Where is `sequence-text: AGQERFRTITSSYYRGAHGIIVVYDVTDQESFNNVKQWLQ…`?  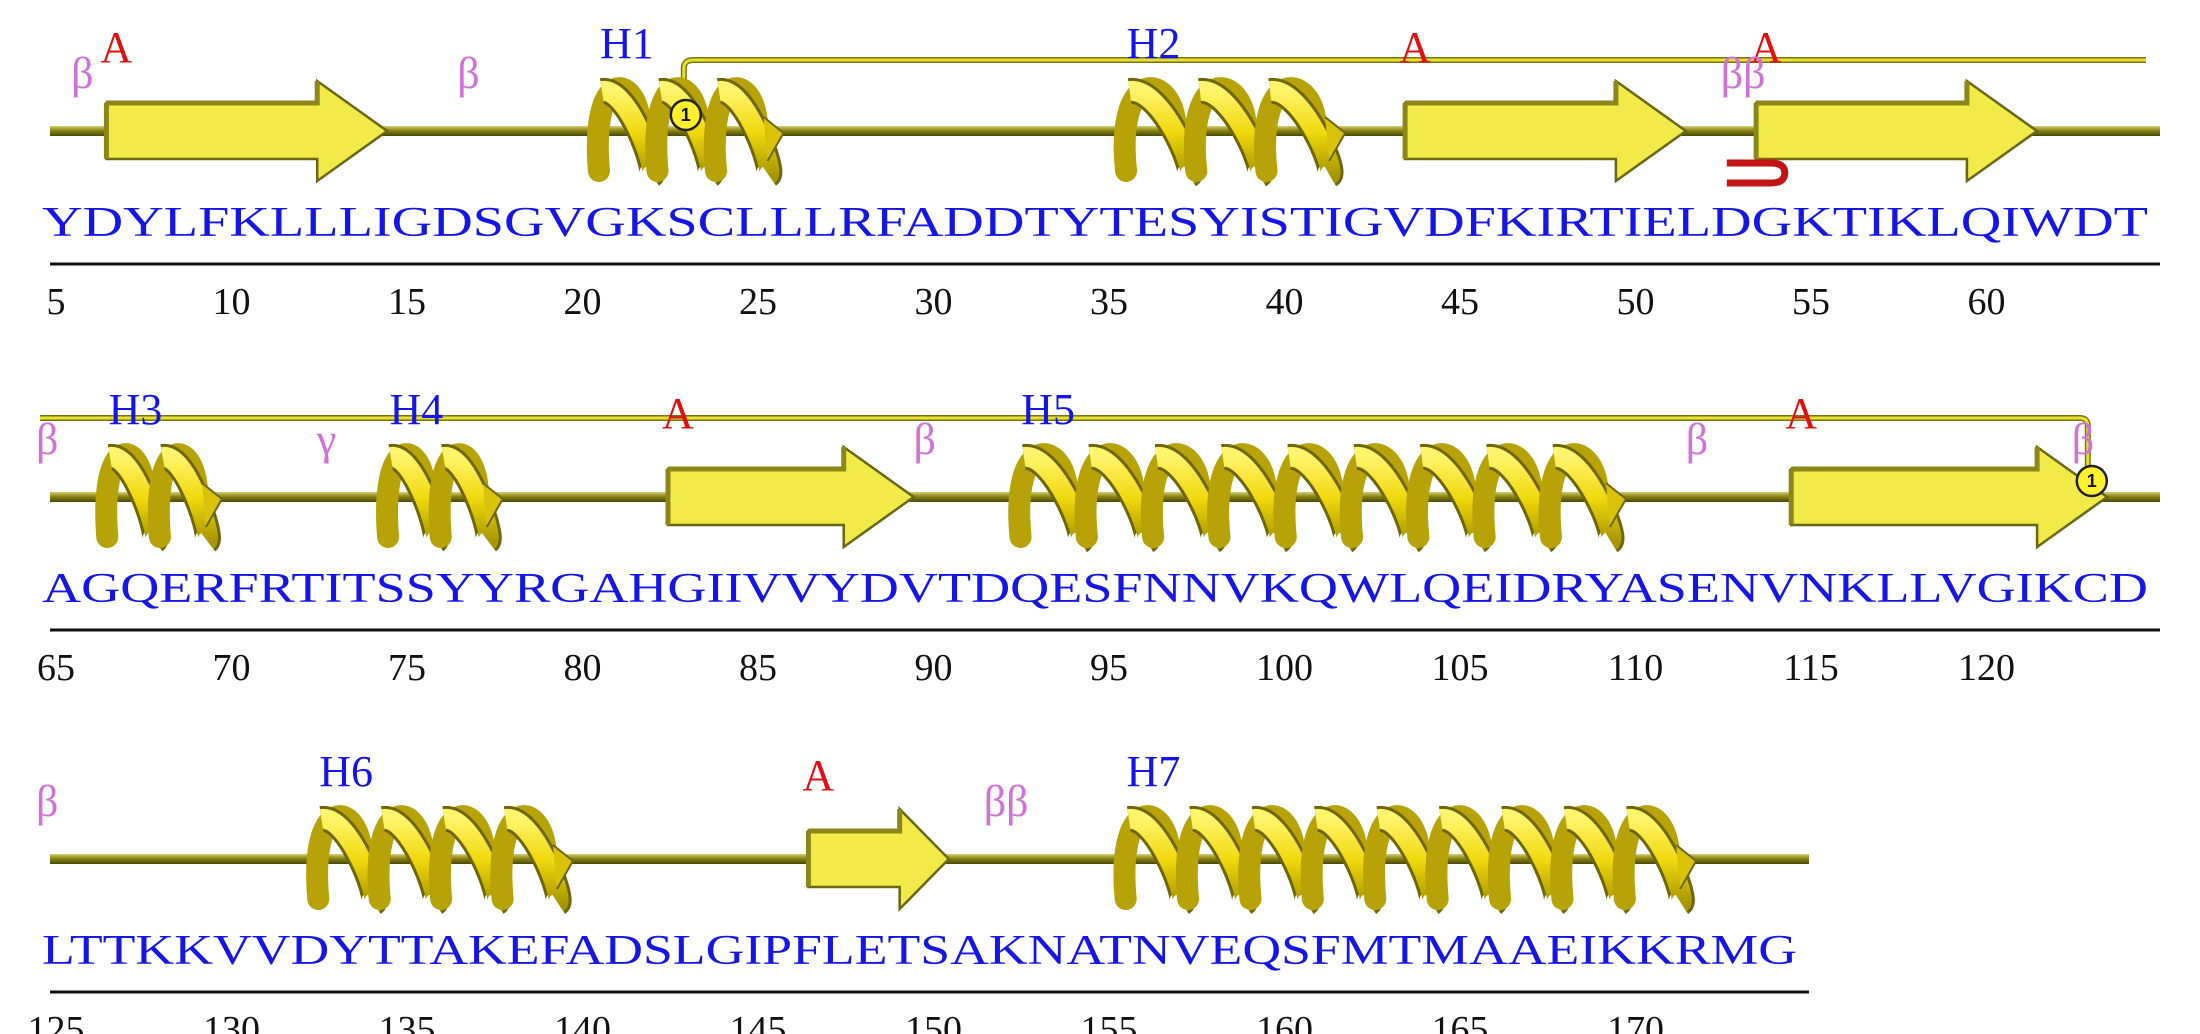
sequence-text: AGQERFRTITSSYYRGAHGIIVVYDVTDQESFNNVKQWLQ… is located at coordinates (1095, 589).